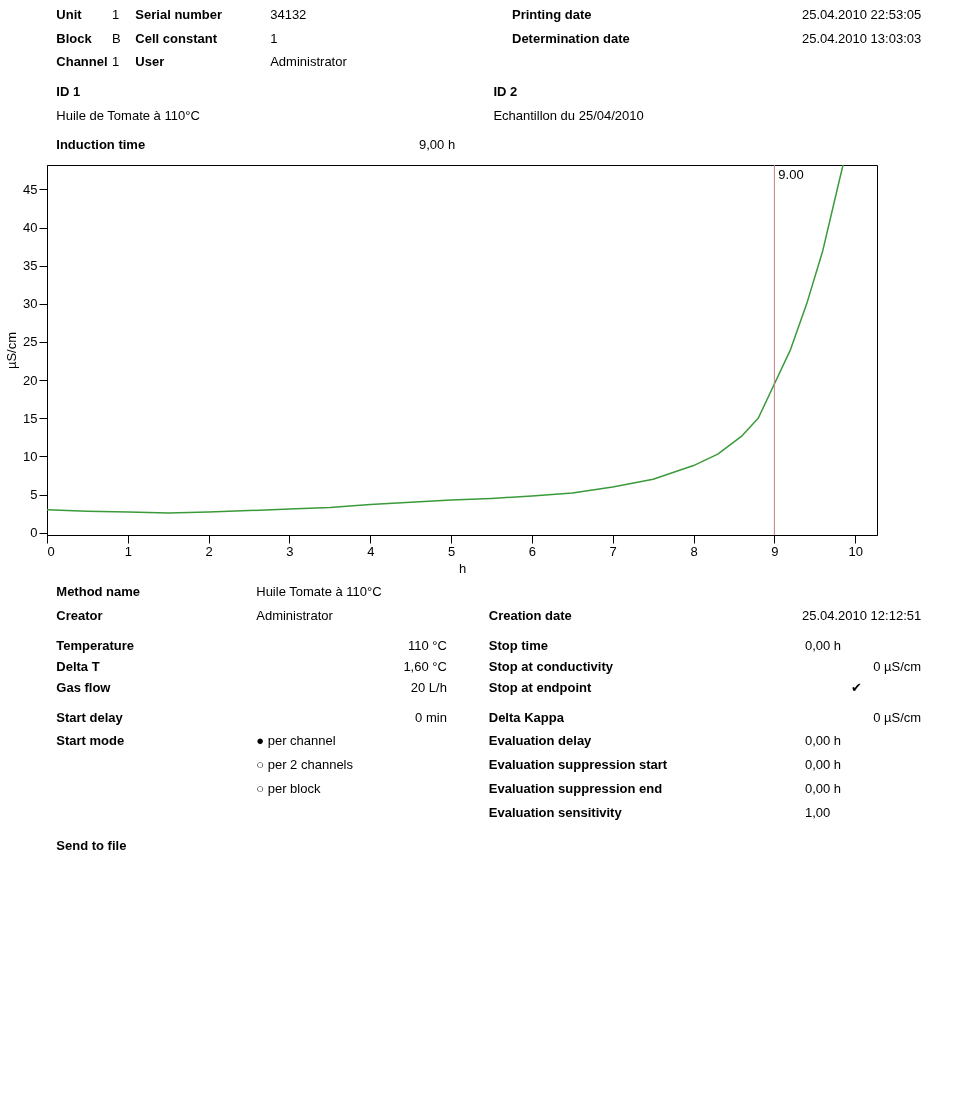  Describe the element at coordinates (176, 38) in the screenshot. I see `text: Cell constant` at that location.